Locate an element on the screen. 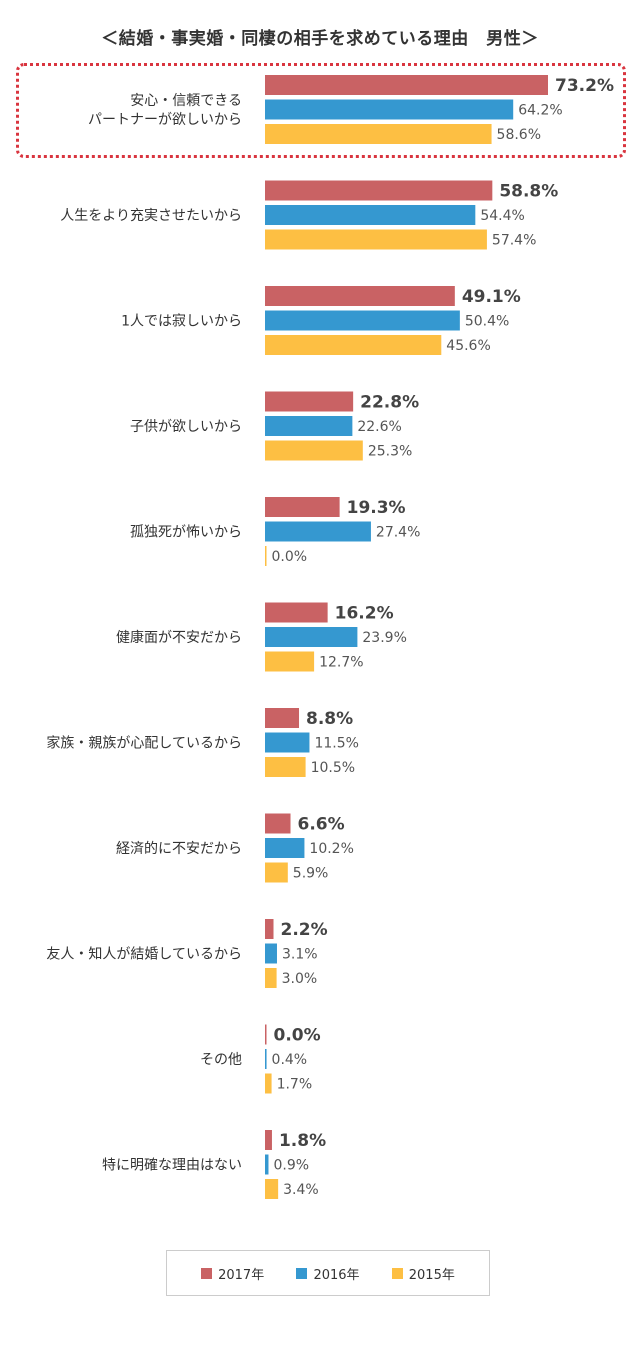 The width and height of the screenshot is (640, 1355). data-label: 57.4% is located at coordinates (514, 241).